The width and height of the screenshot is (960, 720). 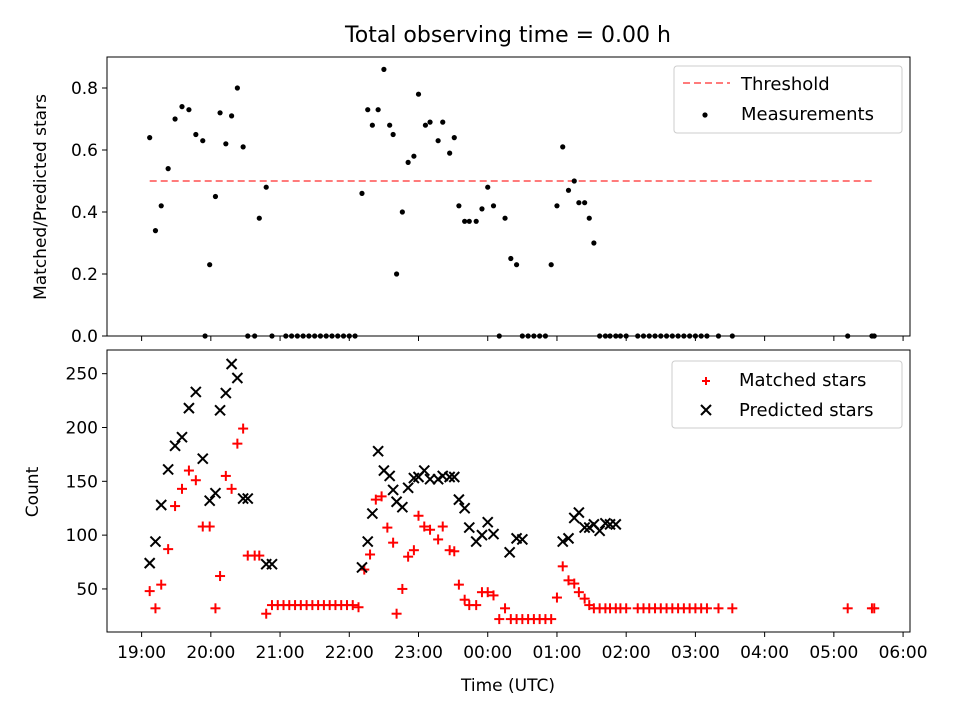 I want to click on x-tick-label: 05:00, so click(x=833, y=653).